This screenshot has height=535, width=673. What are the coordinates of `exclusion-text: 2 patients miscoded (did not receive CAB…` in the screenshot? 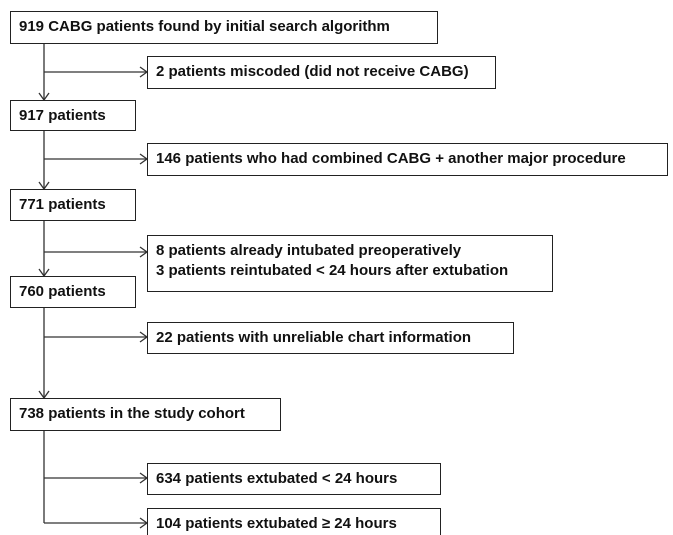 It's located at (312, 71).